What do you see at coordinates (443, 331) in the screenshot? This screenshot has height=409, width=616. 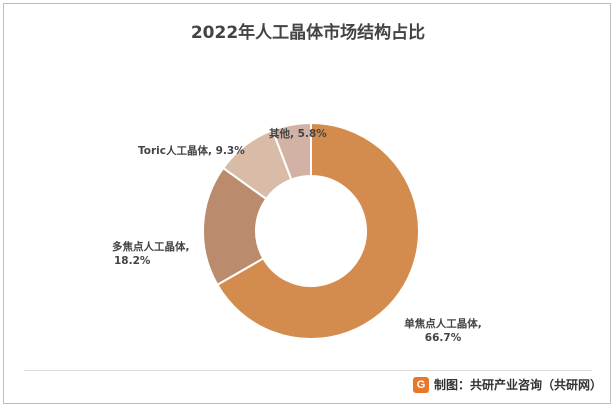 I see `data-label-single-focal: 单焦点人工晶体, 66.7%` at bounding box center [443, 331].